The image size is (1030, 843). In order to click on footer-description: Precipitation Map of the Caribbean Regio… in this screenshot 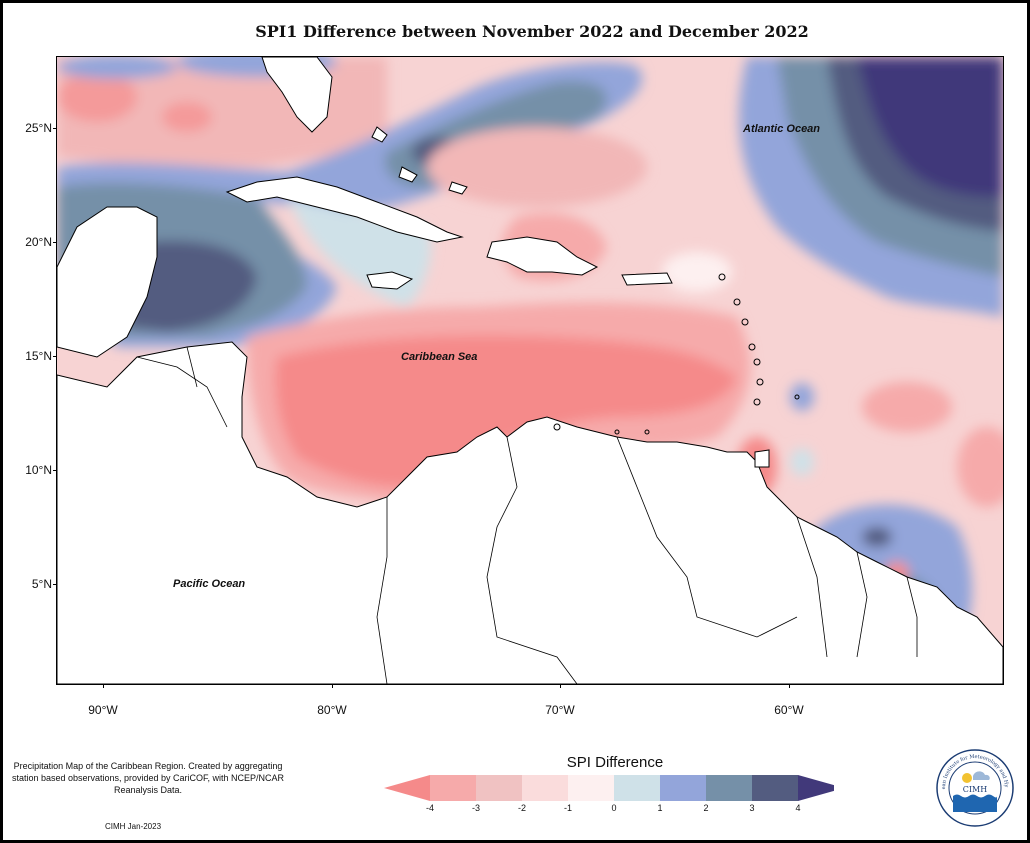, I will do `click(148, 778)`.